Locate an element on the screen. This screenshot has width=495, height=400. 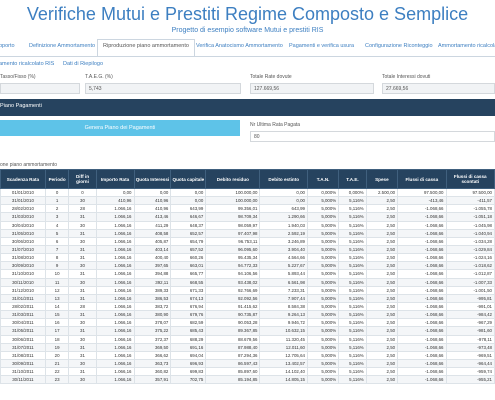
cell-quota-capitale: 702,75 is located at coordinates (188, 380).